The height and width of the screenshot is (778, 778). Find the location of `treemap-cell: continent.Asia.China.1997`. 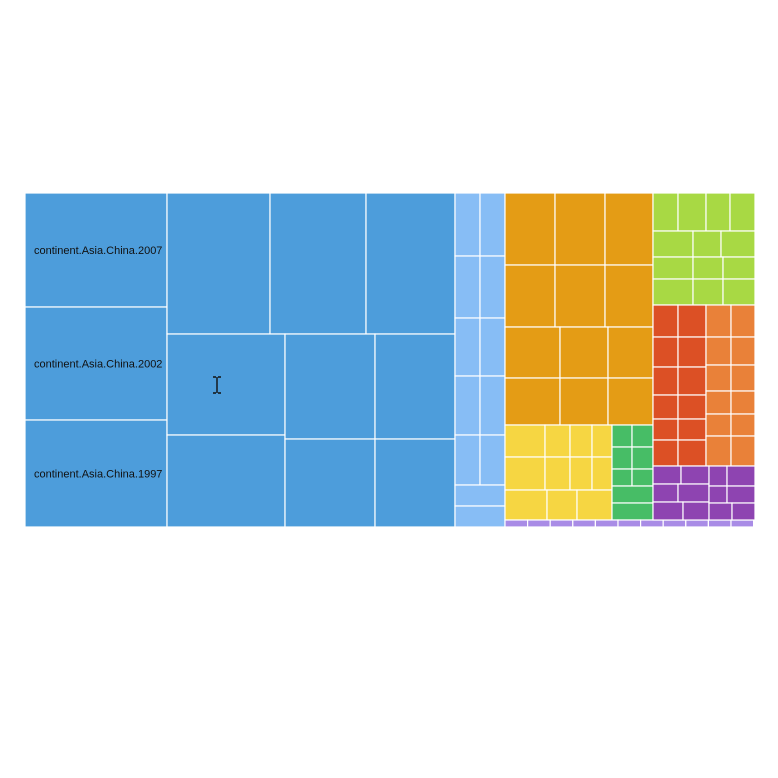

treemap-cell: continent.Asia.China.1997 is located at coordinates (96, 473).